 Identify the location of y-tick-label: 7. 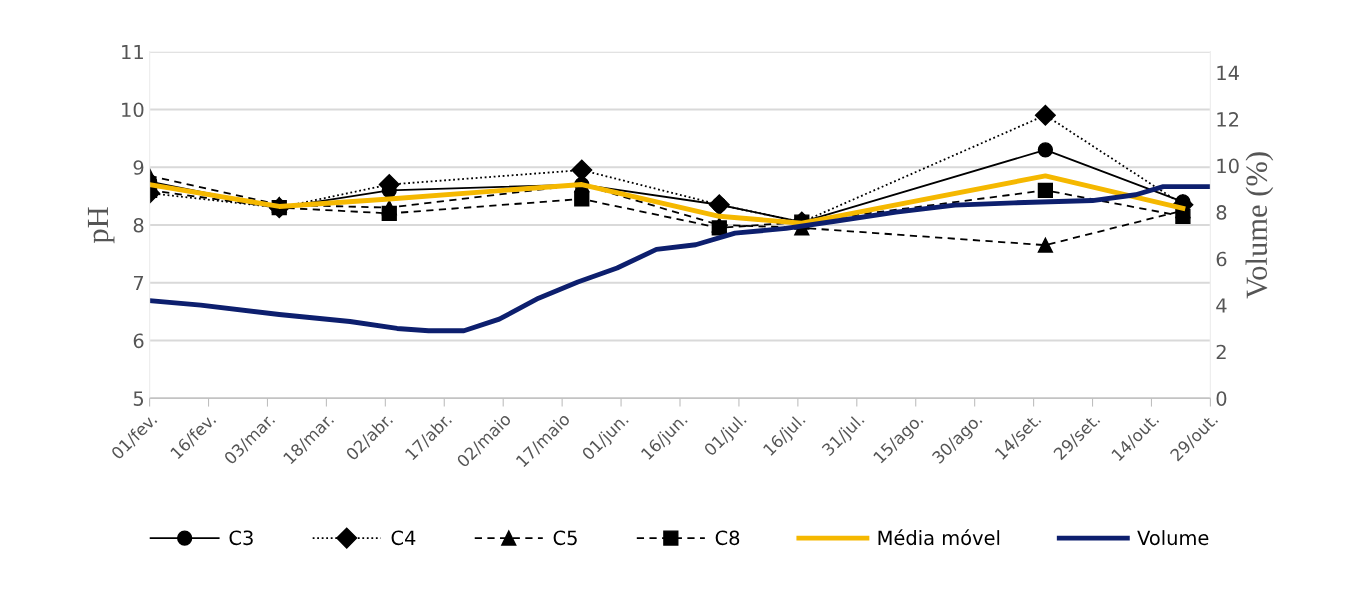
(138, 283).